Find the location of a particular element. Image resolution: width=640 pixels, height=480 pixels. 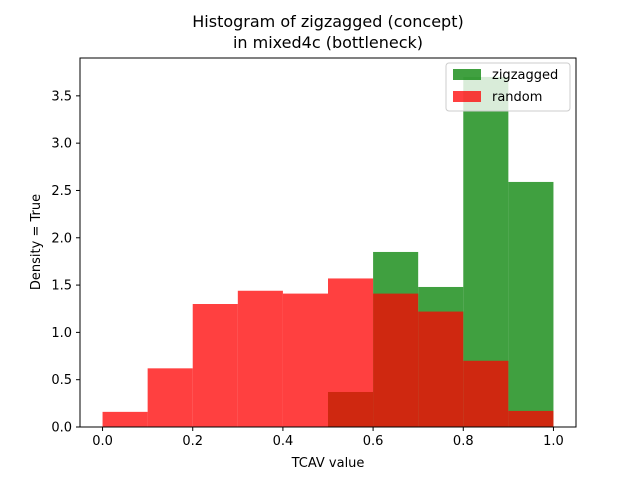

x-axis-label: TCAV value is located at coordinates (328, 463).